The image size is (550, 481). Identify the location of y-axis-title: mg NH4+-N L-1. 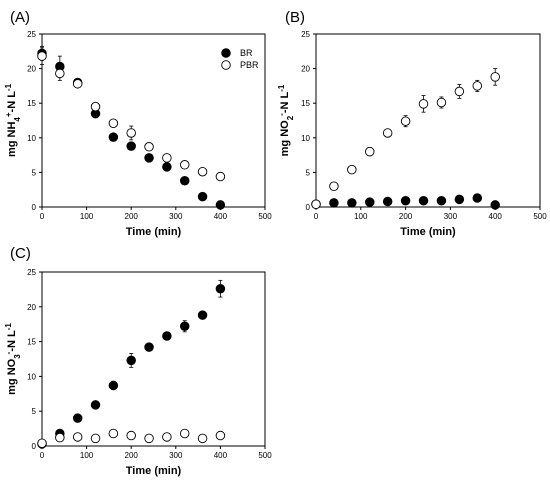
(13, 120).